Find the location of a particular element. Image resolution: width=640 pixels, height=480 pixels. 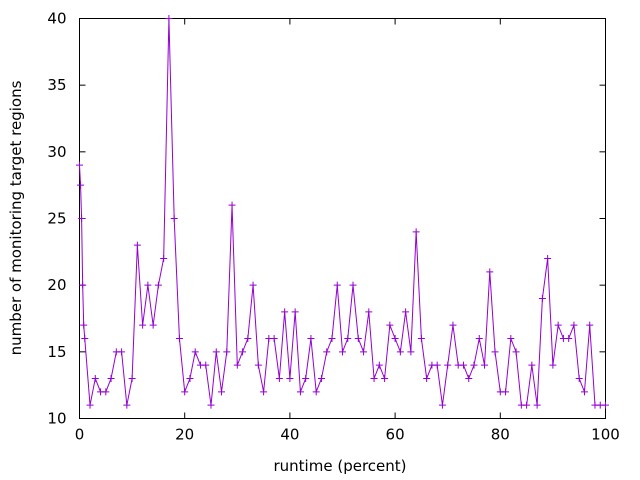

x-tick-label: 60 is located at coordinates (395, 435).